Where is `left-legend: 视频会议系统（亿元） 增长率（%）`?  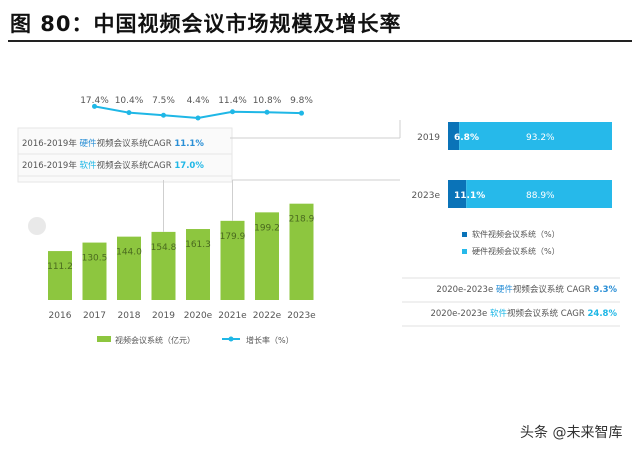 left-legend: 视频会议系统（亿元） 增长率（%） is located at coordinates (195, 340).